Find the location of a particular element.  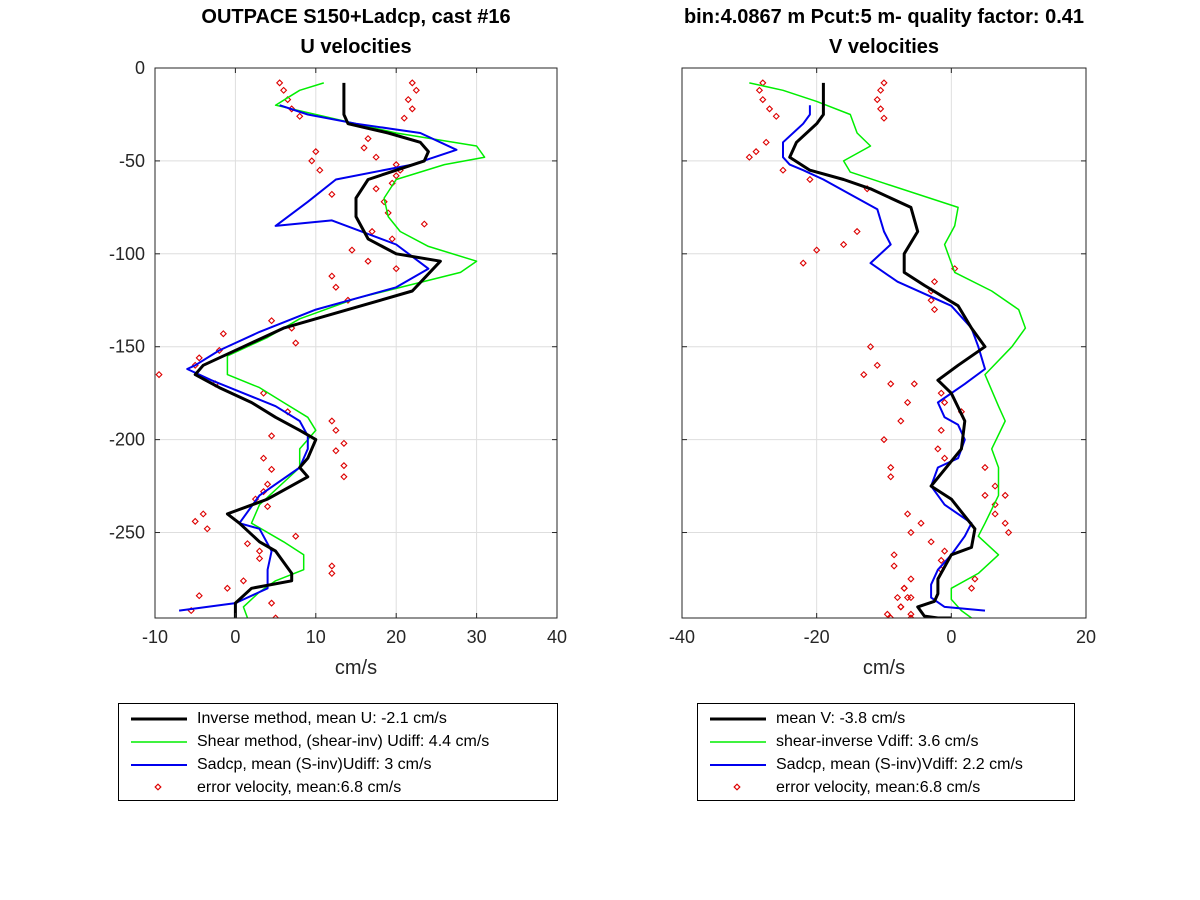

legend-u-label-inverse: Inverse method, mean U: -2.1 cm/s is located at coordinates (322, 718).